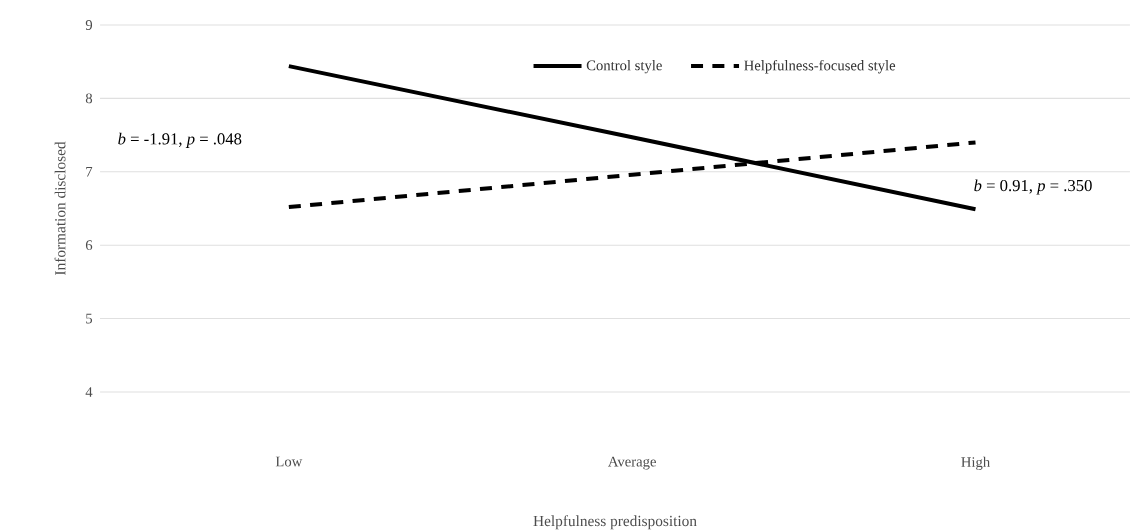  I want to click on y-axis-title: Information disclosed, so click(60, 208).